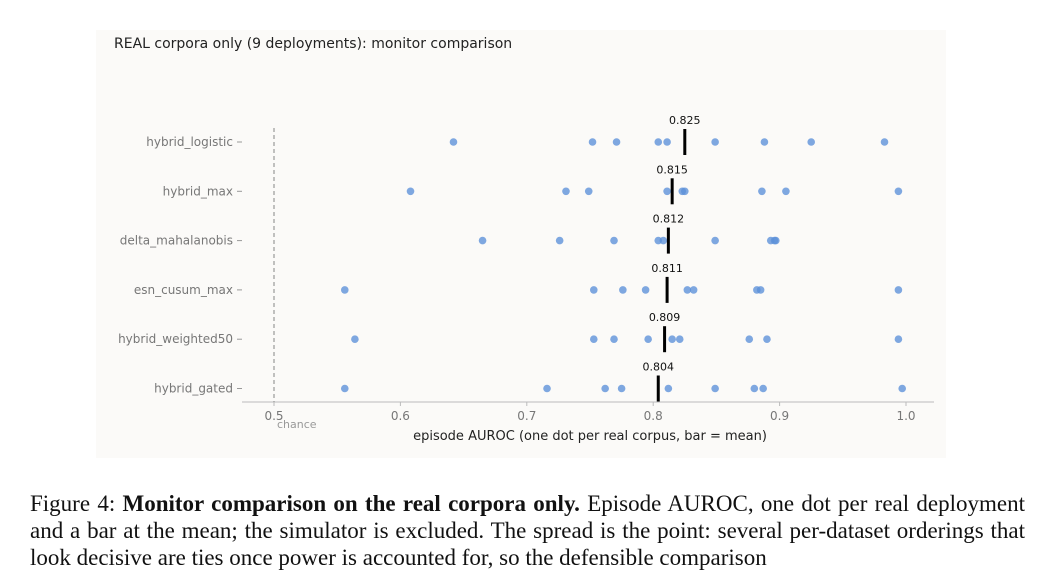  I want to click on y-tick-label: hybrid_weighted50, so click(175, 339).